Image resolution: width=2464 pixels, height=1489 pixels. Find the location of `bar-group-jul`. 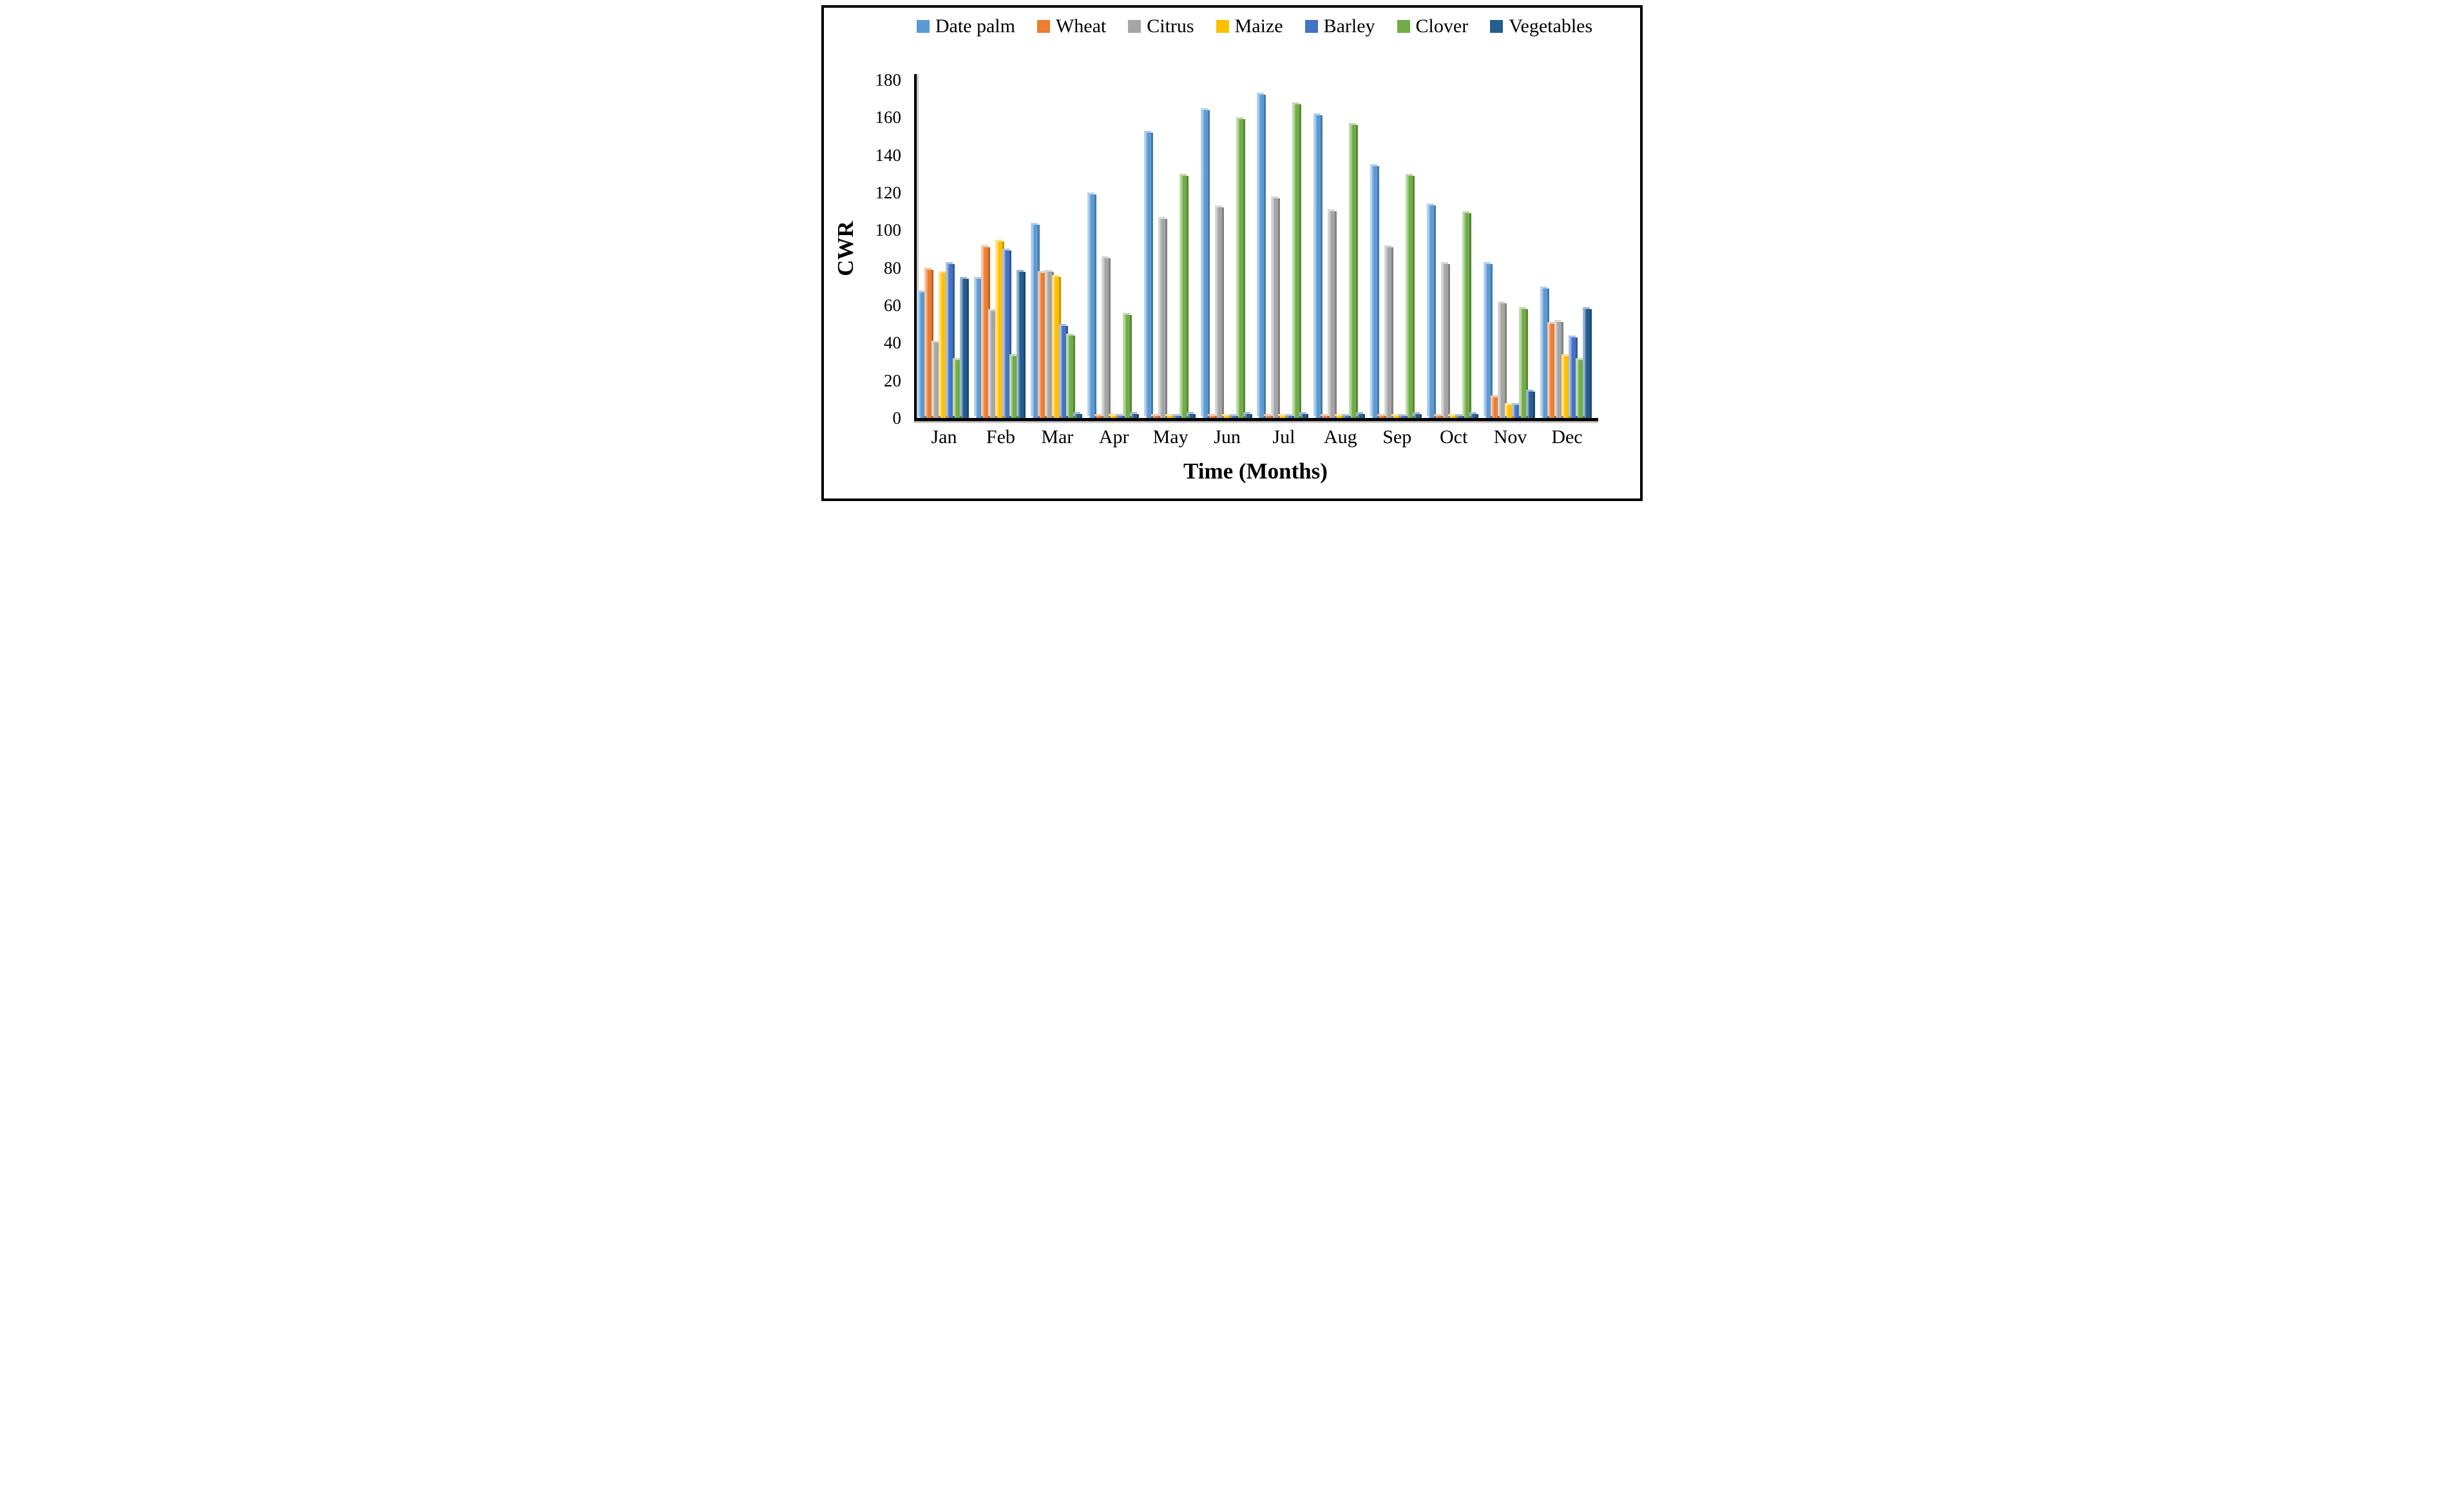

bar-group-jul is located at coordinates (1284, 256).